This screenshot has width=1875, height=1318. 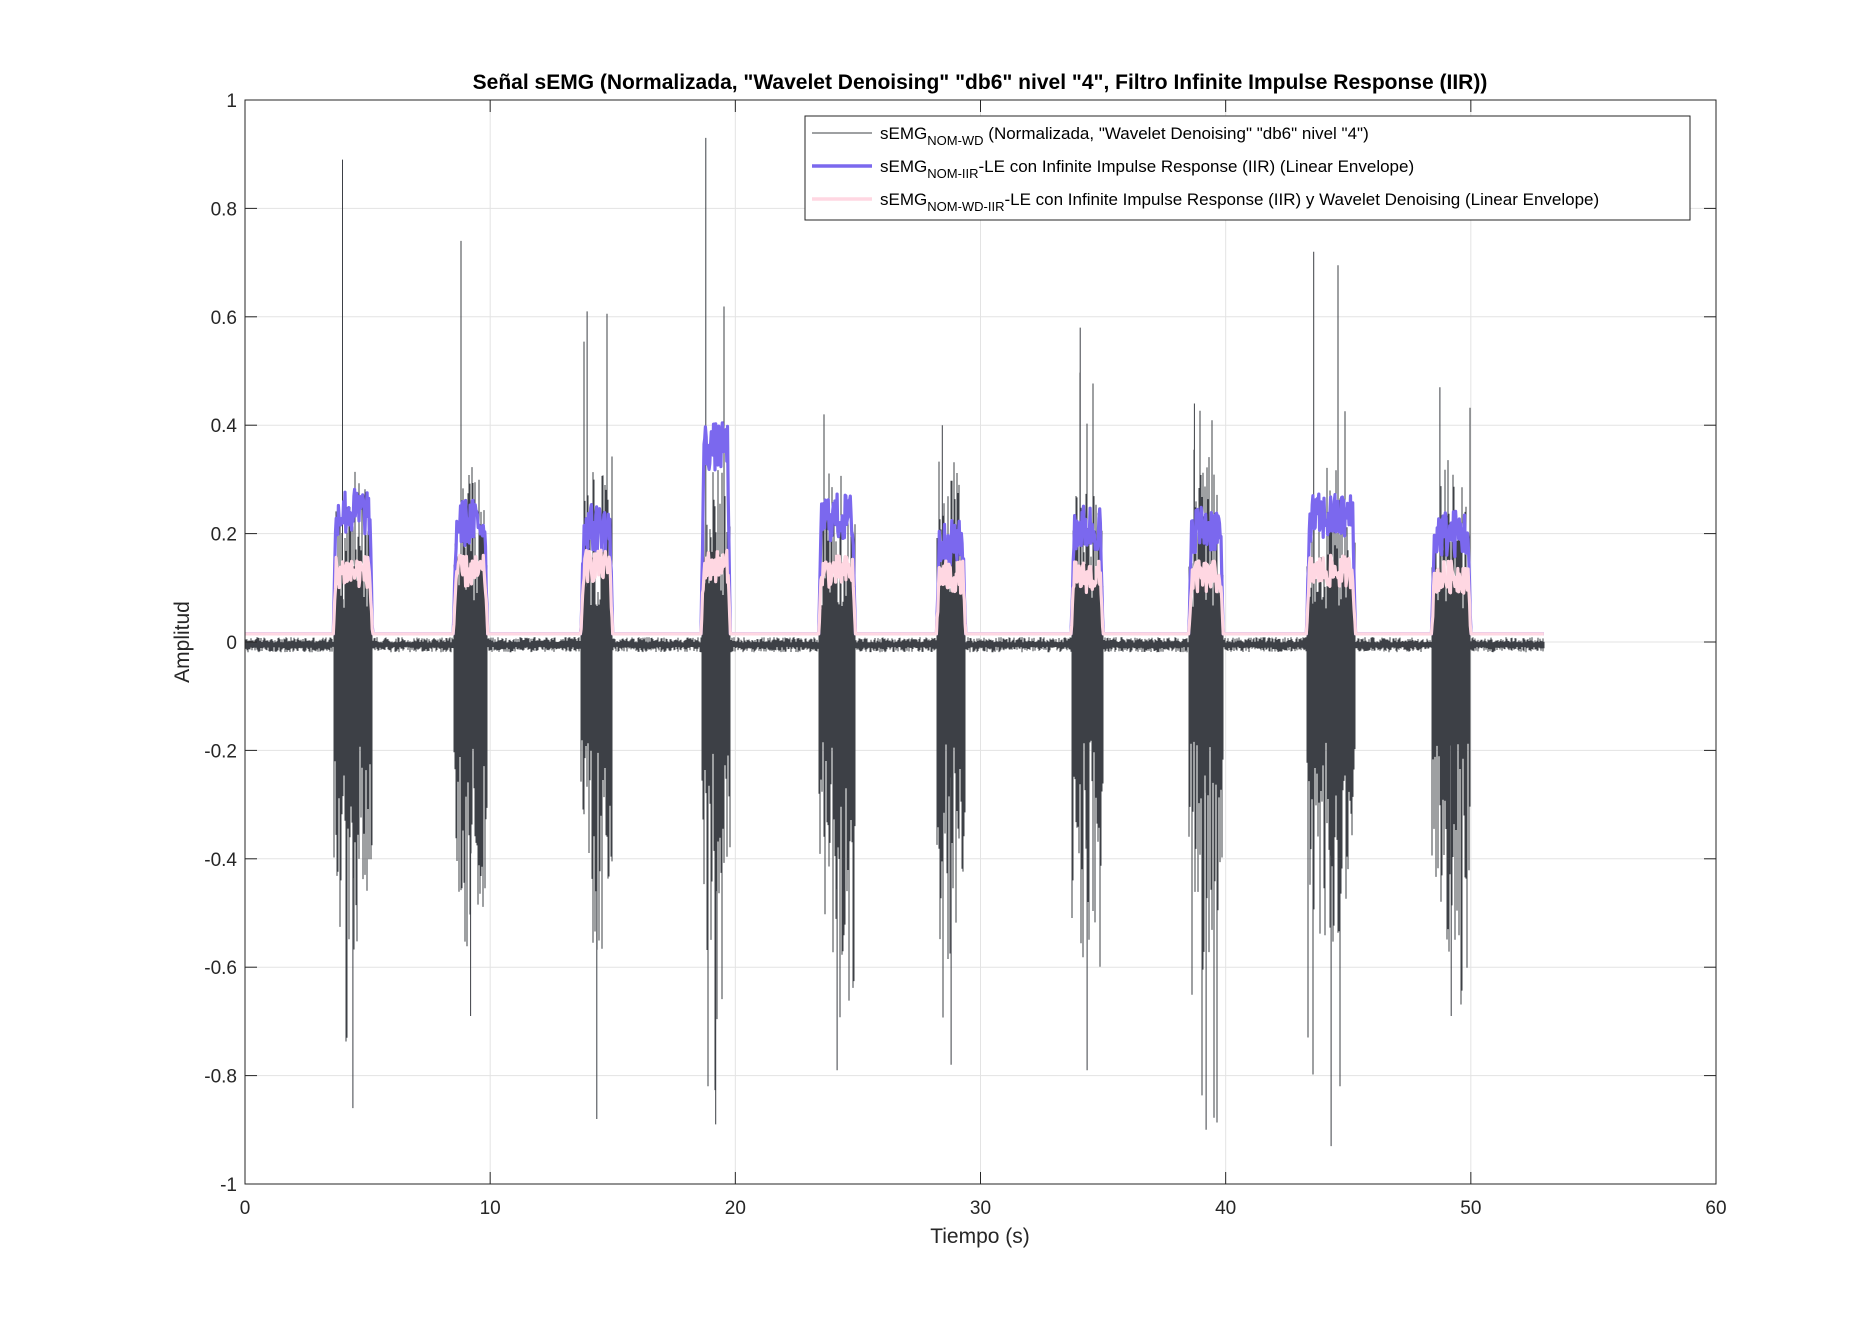 I want to click on envelope-layer, so click(x=894, y=528).